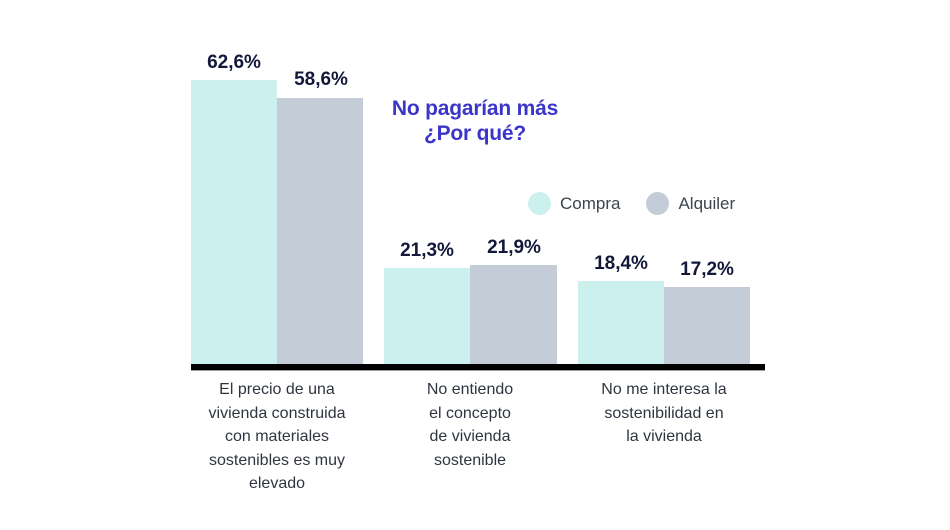 The width and height of the screenshot is (950, 530). I want to click on category-label-3-line-2: sostenibilidad en, so click(664, 413).